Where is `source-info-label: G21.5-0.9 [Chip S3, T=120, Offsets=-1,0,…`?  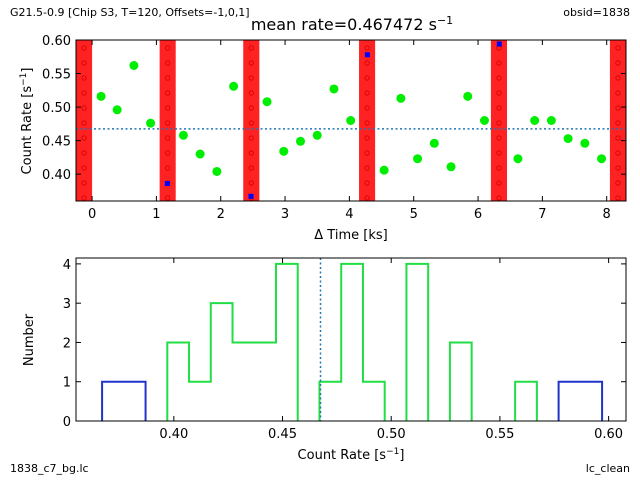 source-info-label: G21.5-0.9 [Chip S3, T=120, Offsets=-1,0,… is located at coordinates (130, 12).